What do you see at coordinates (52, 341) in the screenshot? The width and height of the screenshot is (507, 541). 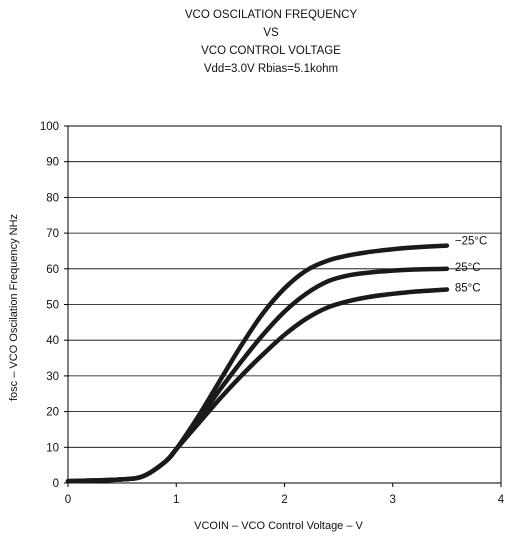 I see `y-tick-label-40: 40` at bounding box center [52, 341].